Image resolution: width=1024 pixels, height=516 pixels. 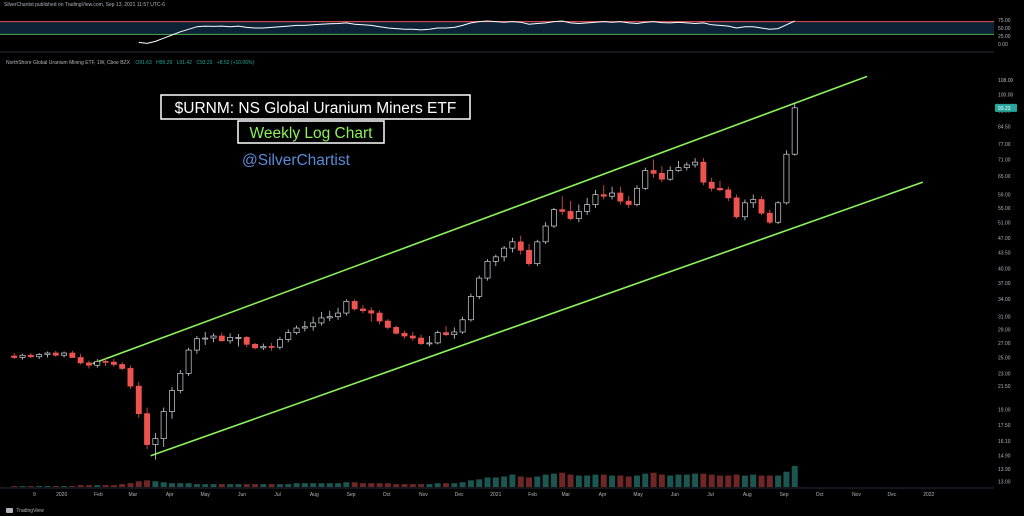 I want to click on price-tick-label: 100.00, so click(x=1006, y=96).